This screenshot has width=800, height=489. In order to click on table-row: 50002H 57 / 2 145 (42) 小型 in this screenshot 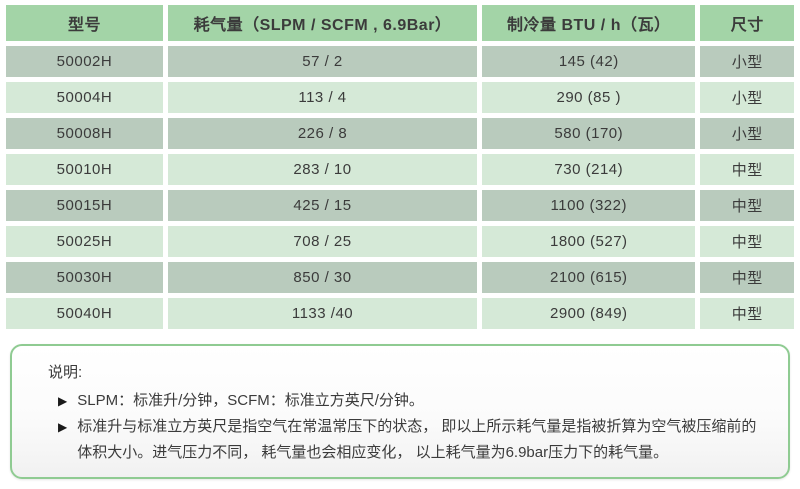, I will do `click(400, 61)`.